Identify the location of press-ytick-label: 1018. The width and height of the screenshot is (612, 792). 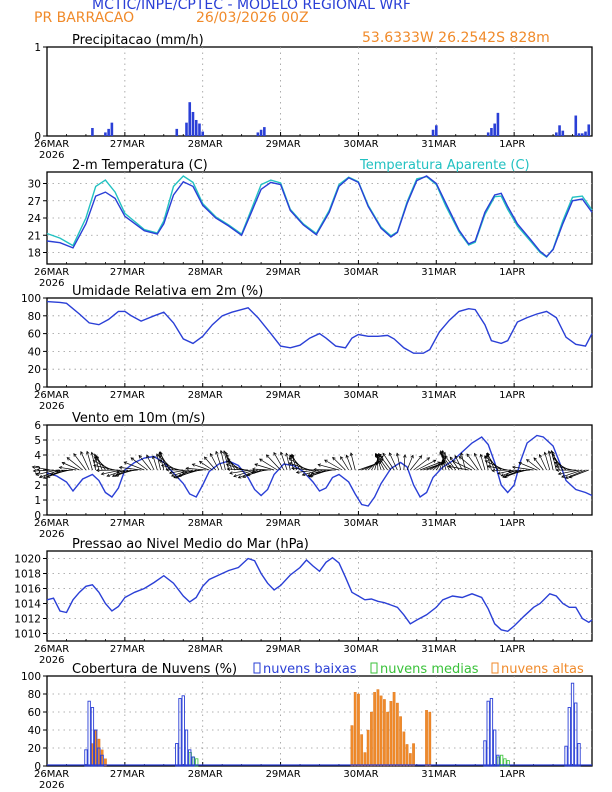
(27, 575).